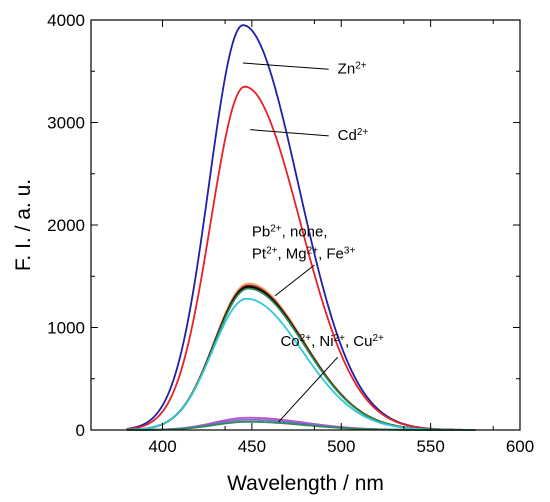 This screenshot has width=550, height=502. I want to click on y-tick-label: 2000, so click(66, 225).